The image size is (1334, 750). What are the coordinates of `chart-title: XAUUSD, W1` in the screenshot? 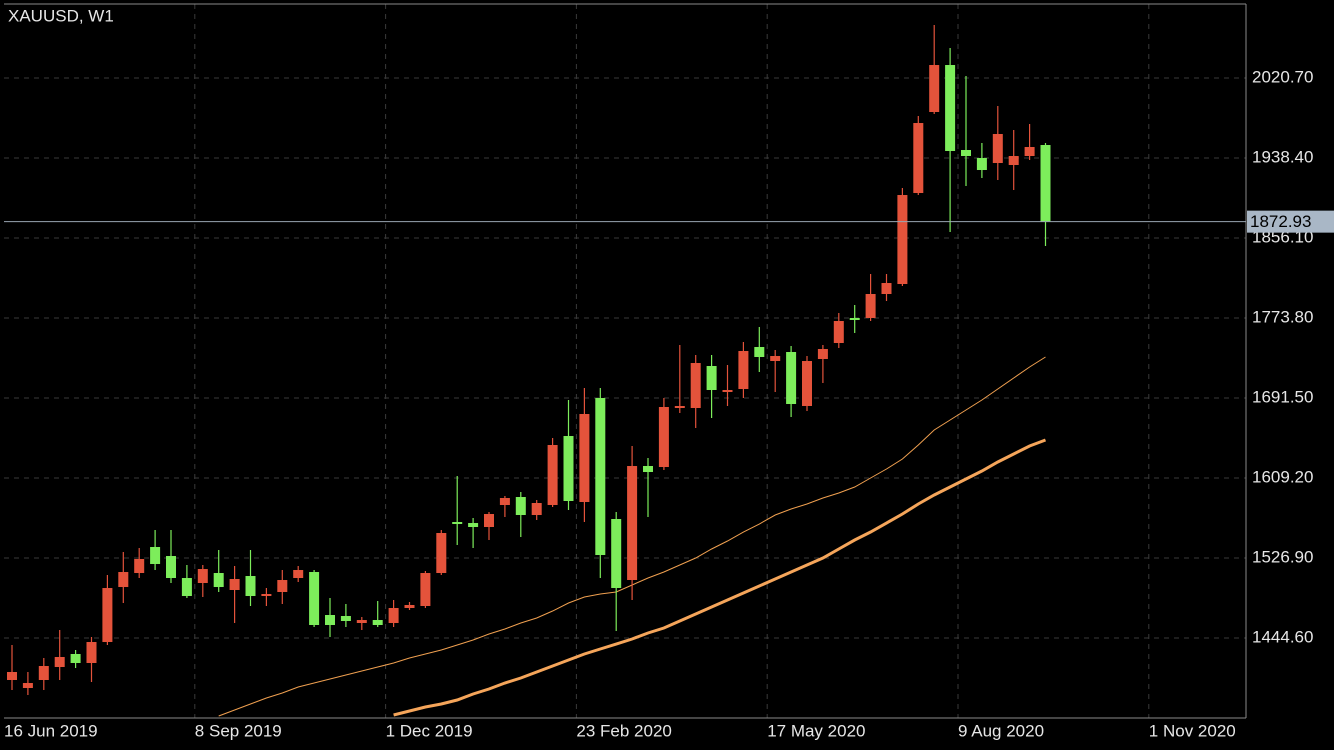 It's located at (61, 15).